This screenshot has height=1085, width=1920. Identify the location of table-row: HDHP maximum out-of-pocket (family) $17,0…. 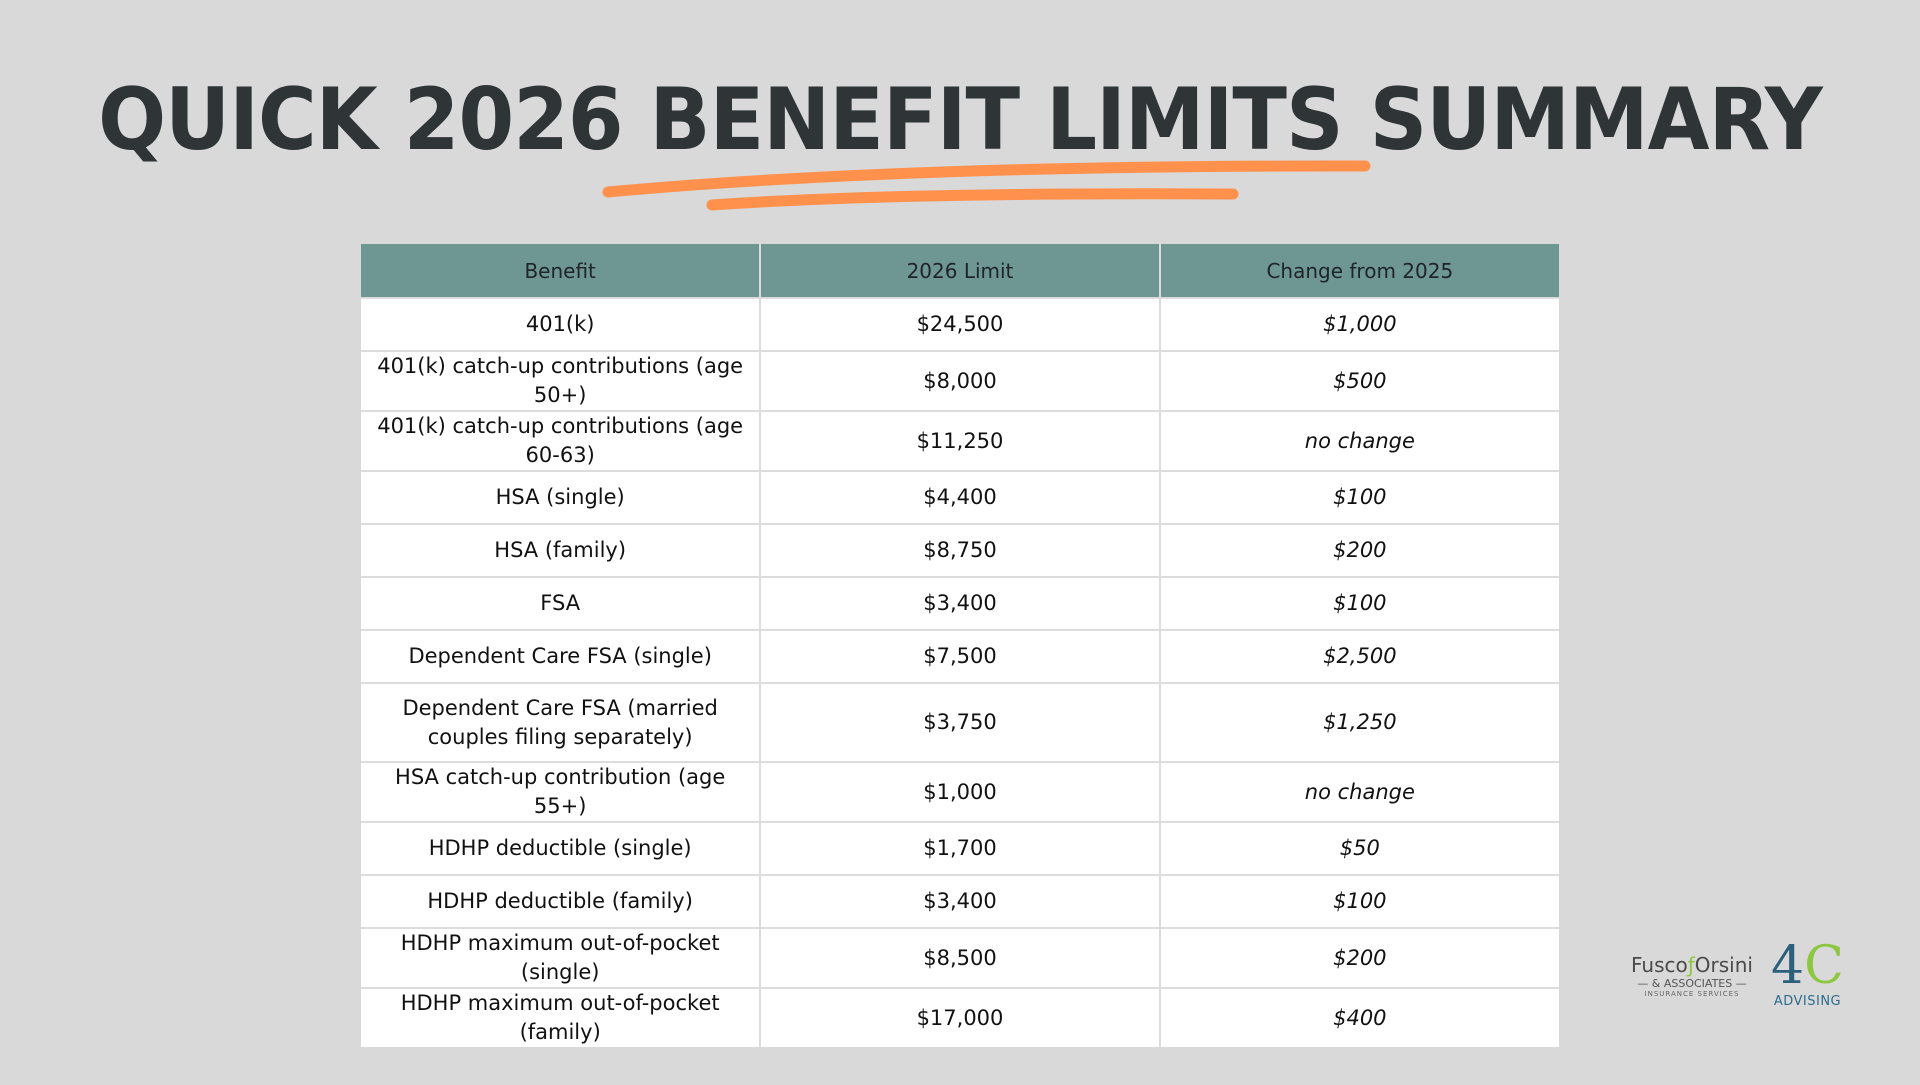
(960, 1017).